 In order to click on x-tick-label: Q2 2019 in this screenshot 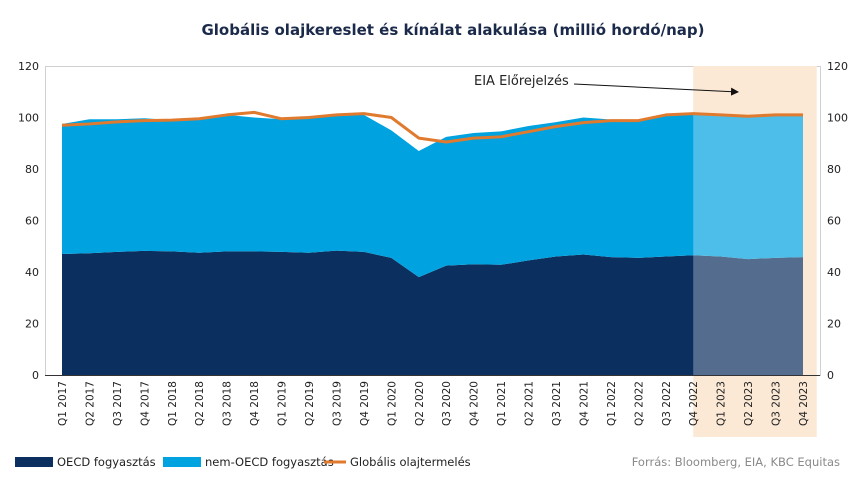, I will do `click(310, 403)`.